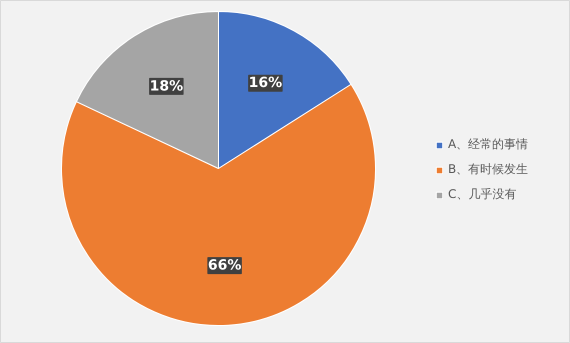 Image resolution: width=570 pixels, height=343 pixels. Describe the element at coordinates (225, 266) in the screenshot. I see `data-label: 66%` at that location.